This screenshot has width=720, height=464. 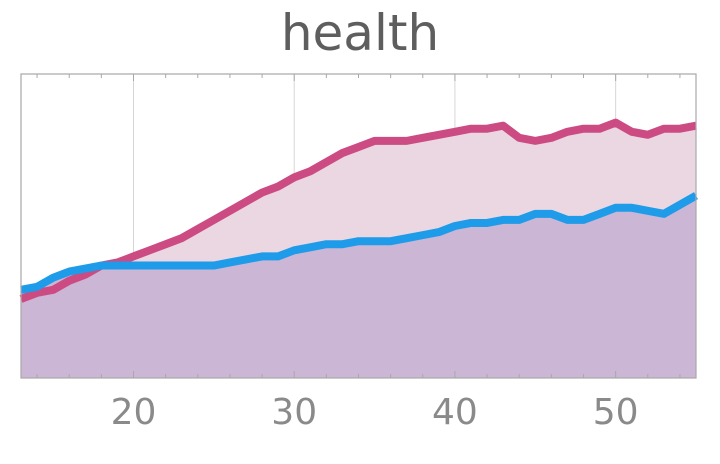 I want to click on xtick-label-50: 50, so click(x=616, y=412).